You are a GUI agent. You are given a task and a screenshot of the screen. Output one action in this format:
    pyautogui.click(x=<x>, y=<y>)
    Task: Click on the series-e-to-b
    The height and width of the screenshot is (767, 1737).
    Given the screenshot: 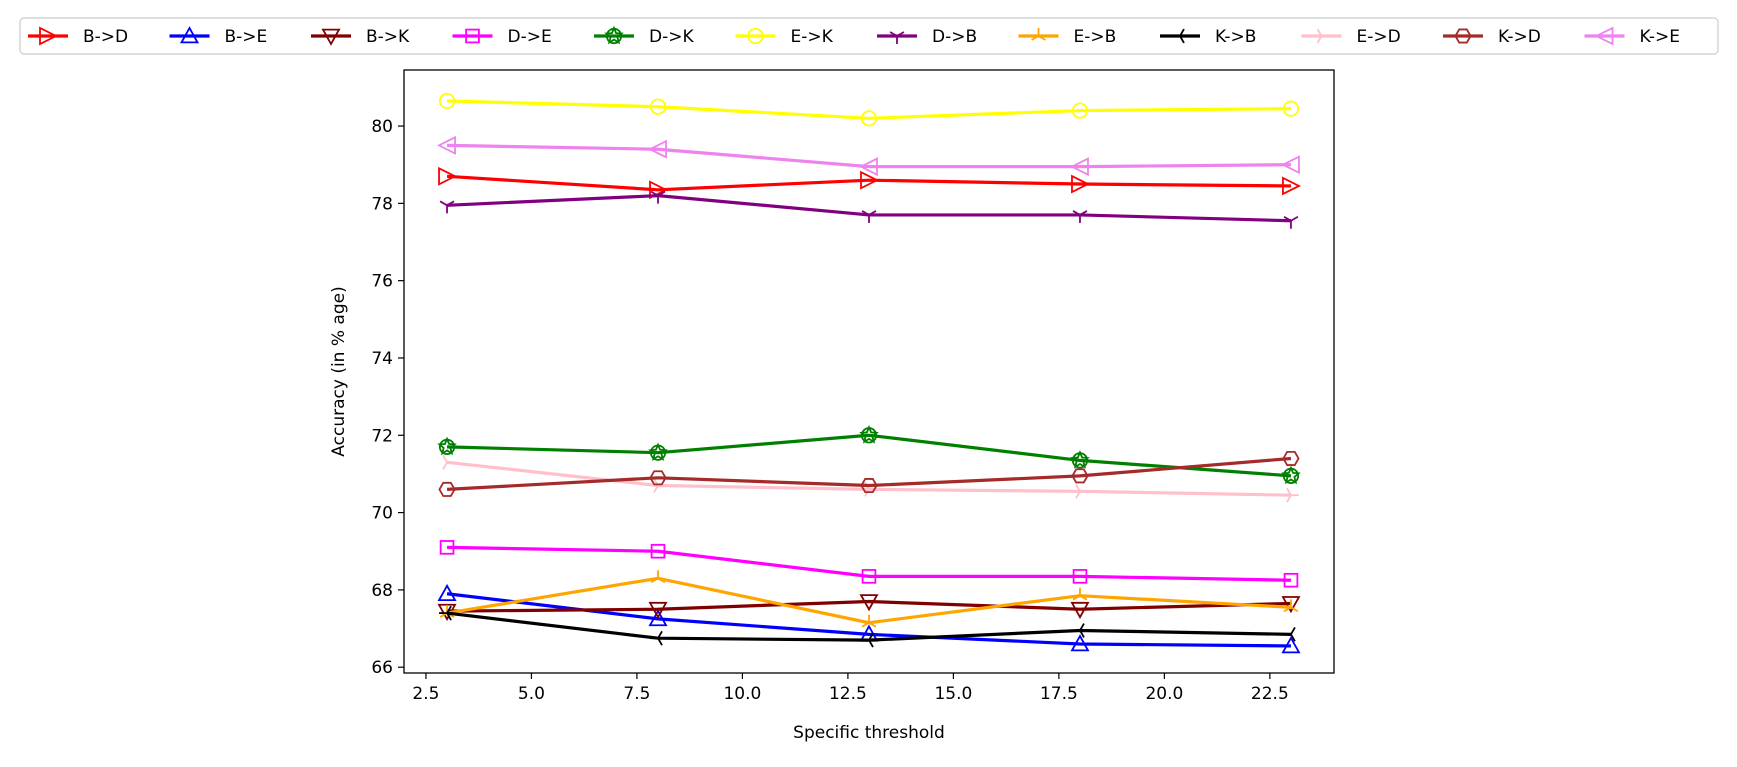 What is the action you would take?
    pyautogui.click(x=869, y=599)
    